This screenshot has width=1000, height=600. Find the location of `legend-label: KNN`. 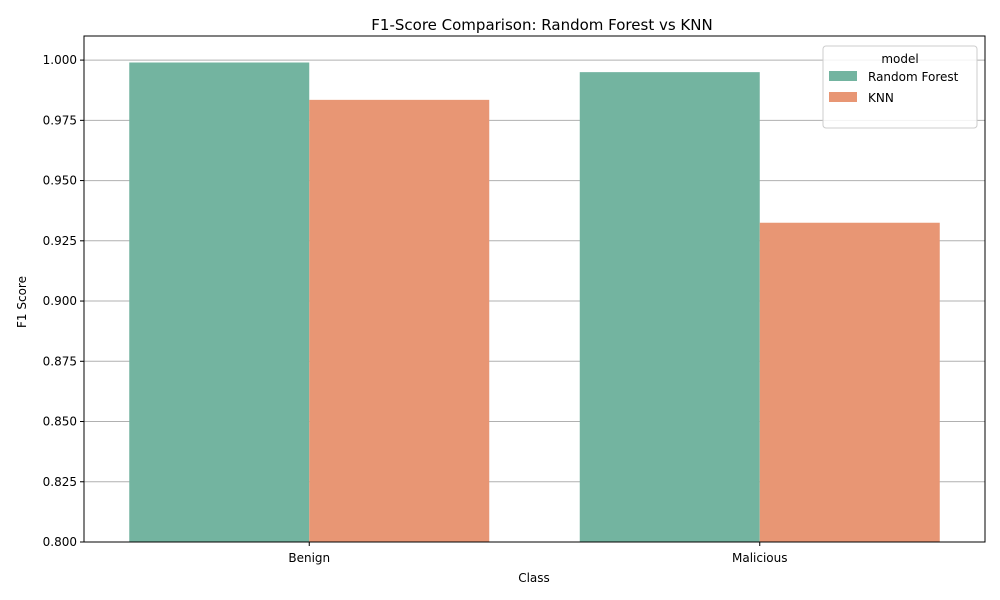

legend-label: KNN is located at coordinates (881, 98).